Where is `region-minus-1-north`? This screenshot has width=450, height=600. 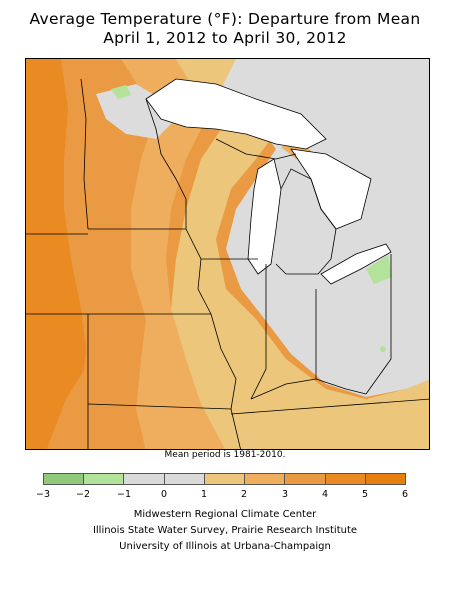
region-minus-1-north is located at coordinates (121, 92).